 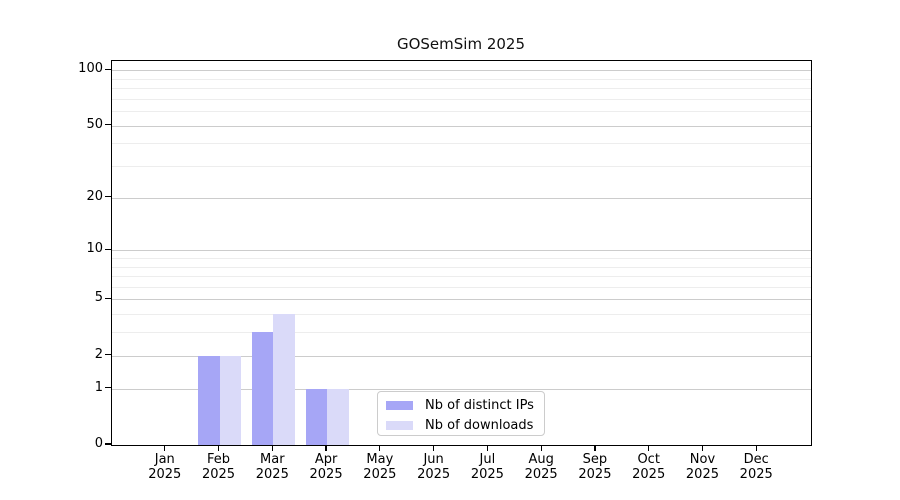 What do you see at coordinates (702, 448) in the screenshot?
I see `x-axis-tick-nov` at bounding box center [702, 448].